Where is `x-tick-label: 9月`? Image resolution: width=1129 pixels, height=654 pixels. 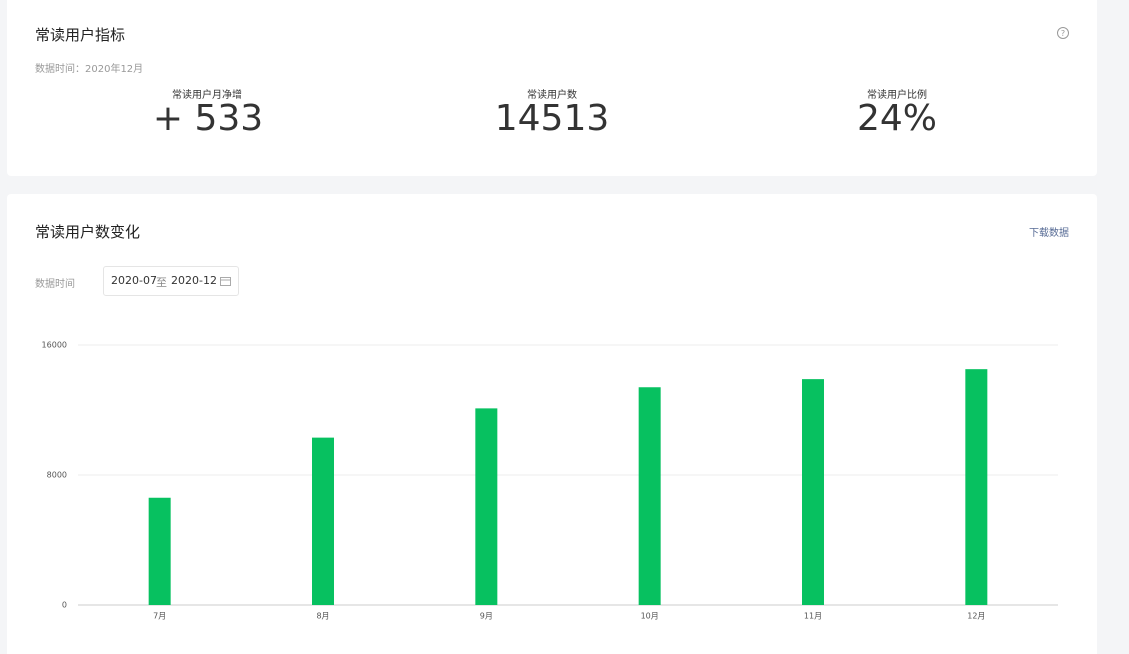 x-tick-label: 9月 is located at coordinates (486, 616).